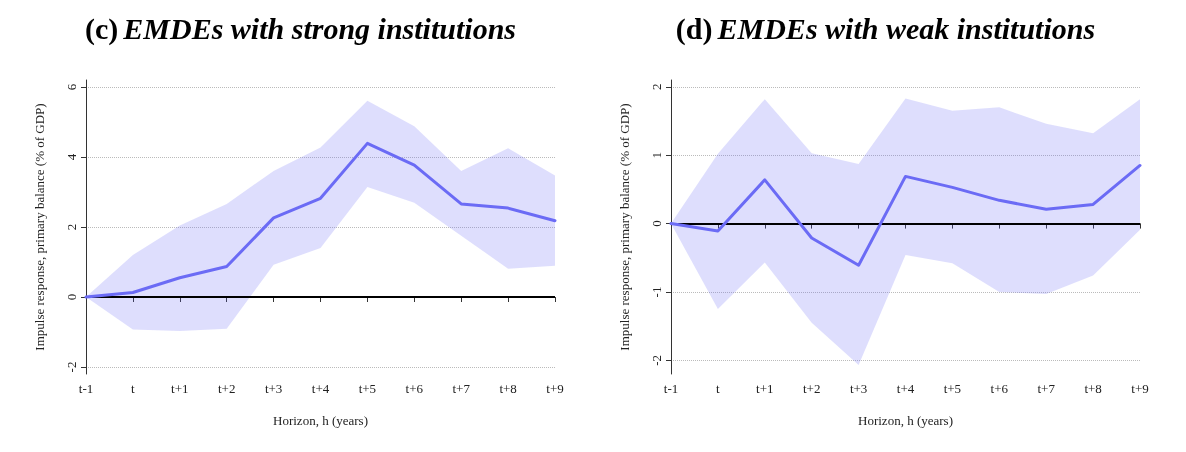 Image resolution: width=1186 pixels, height=452 pixels. What do you see at coordinates (300, 28) in the screenshot?
I see `chart-title: (c) EMDEs with strong institutions` at bounding box center [300, 28].